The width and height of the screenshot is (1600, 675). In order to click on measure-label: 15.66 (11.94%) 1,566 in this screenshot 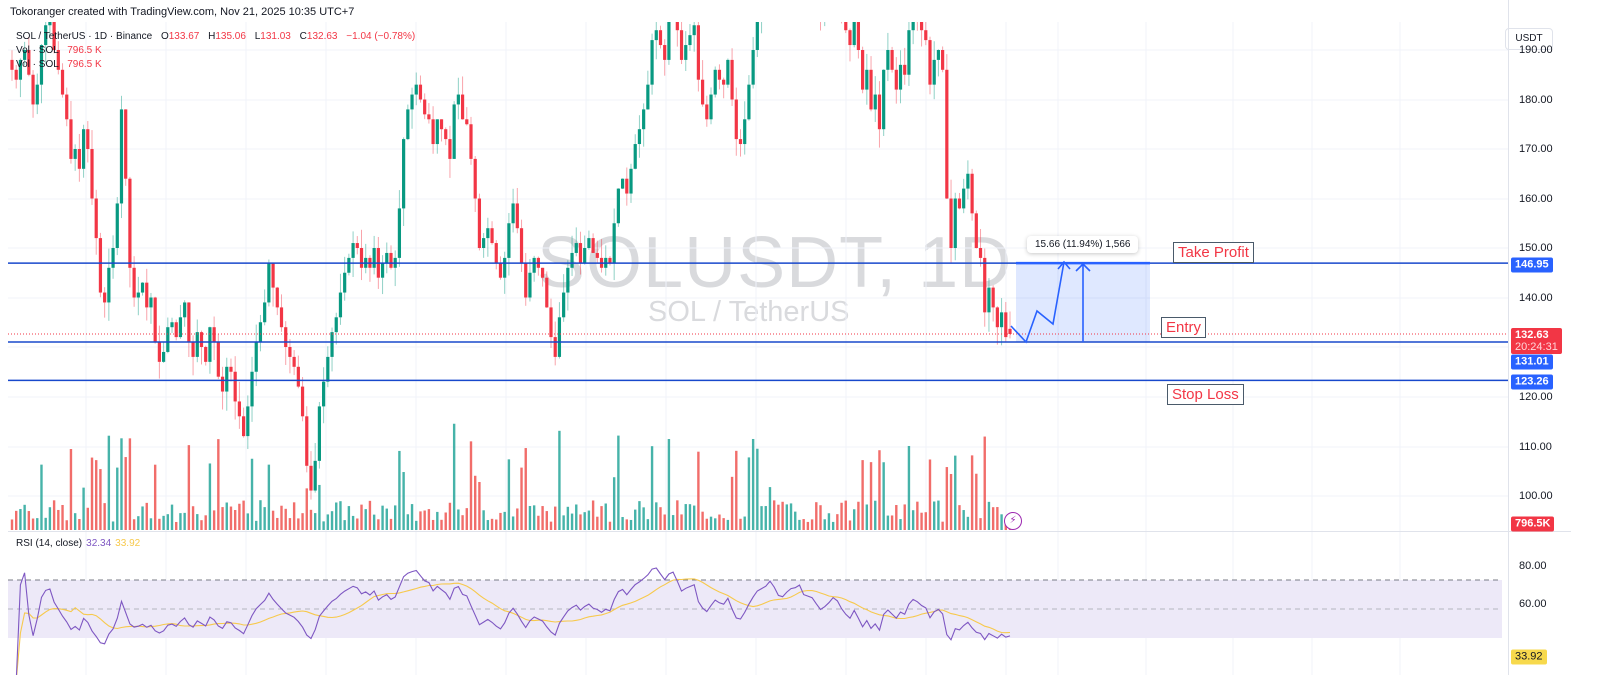, I will do `click(1083, 244)`.